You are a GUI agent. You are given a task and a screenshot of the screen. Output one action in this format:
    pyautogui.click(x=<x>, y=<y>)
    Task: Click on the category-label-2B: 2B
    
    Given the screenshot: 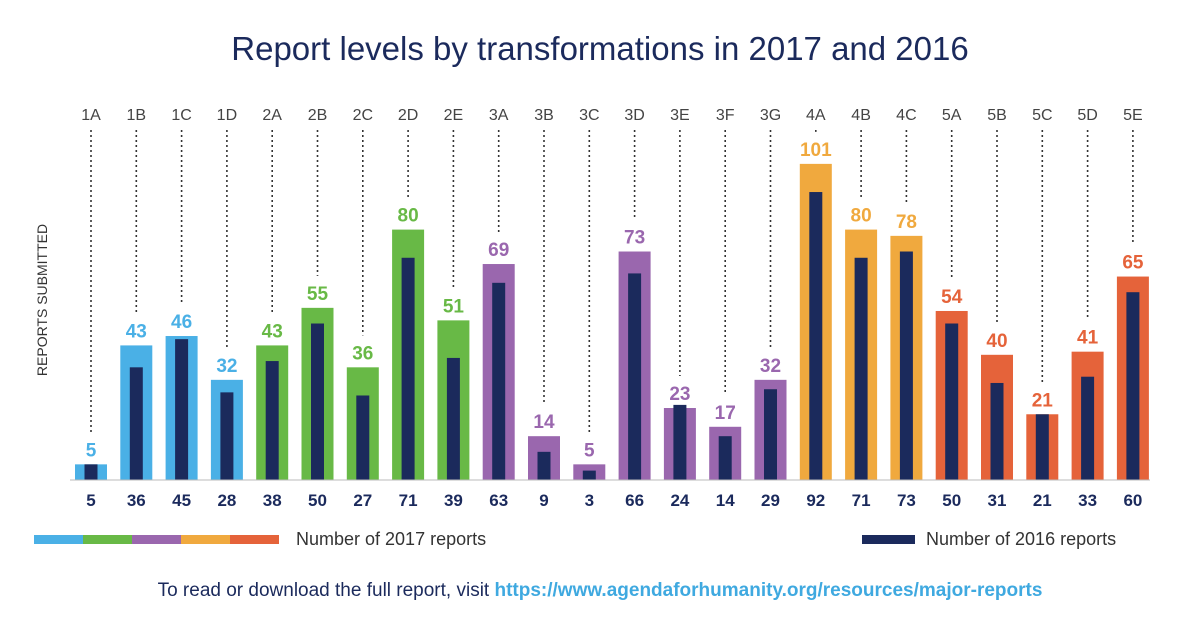 What is the action you would take?
    pyautogui.click(x=318, y=115)
    